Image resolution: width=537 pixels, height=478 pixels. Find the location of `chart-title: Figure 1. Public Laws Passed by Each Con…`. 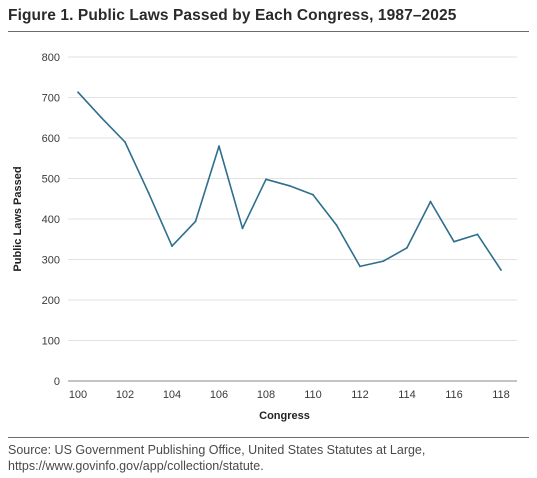

chart-title: Figure 1. Public Laws Passed by Each Con… is located at coordinates (232, 15).